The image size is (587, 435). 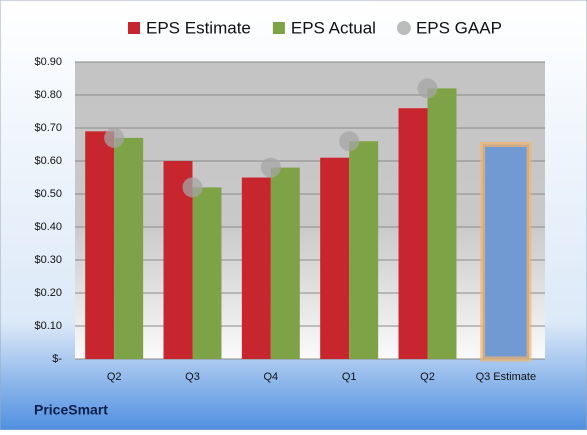 What do you see at coordinates (71, 410) in the screenshot?
I see `brand: PriceSmart` at bounding box center [71, 410].